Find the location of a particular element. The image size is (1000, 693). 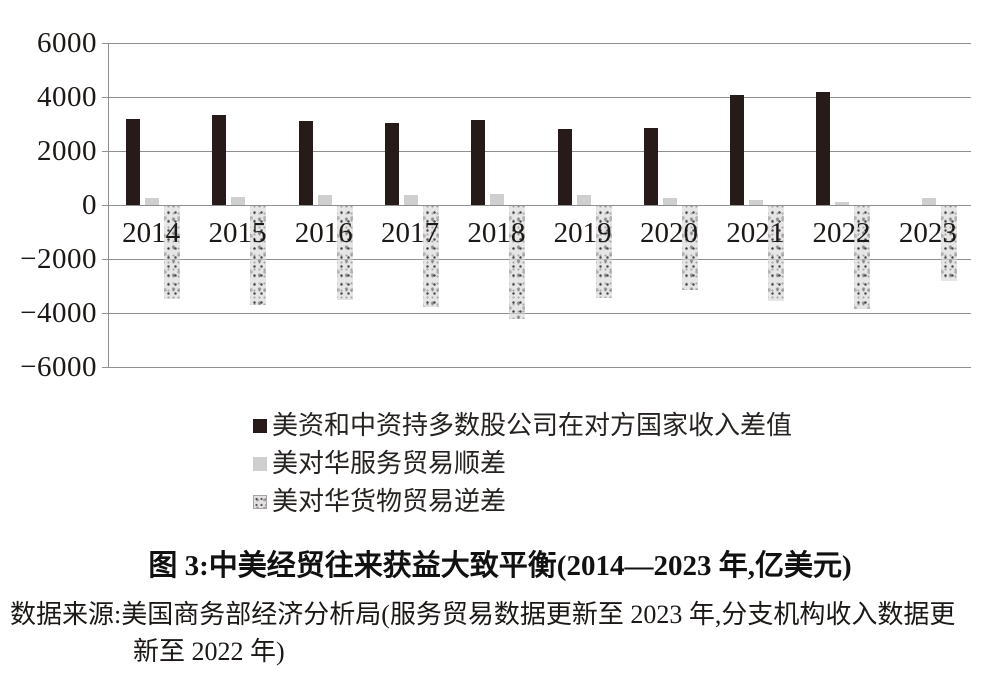

bar-services-surplus-2016 is located at coordinates (324, 200).